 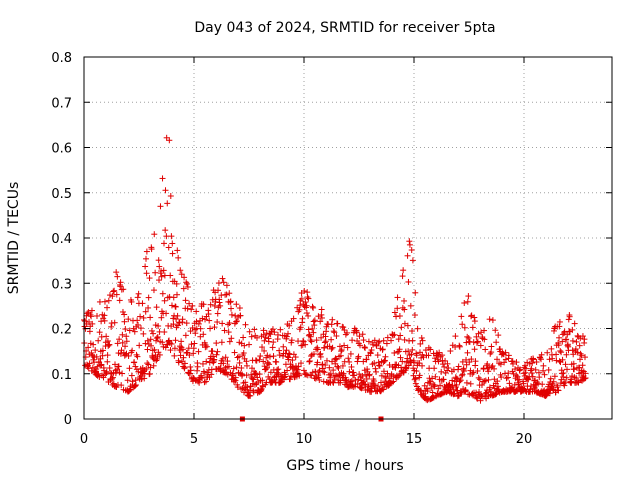 I want to click on y-tick-label: 0.4, so click(x=61, y=239).